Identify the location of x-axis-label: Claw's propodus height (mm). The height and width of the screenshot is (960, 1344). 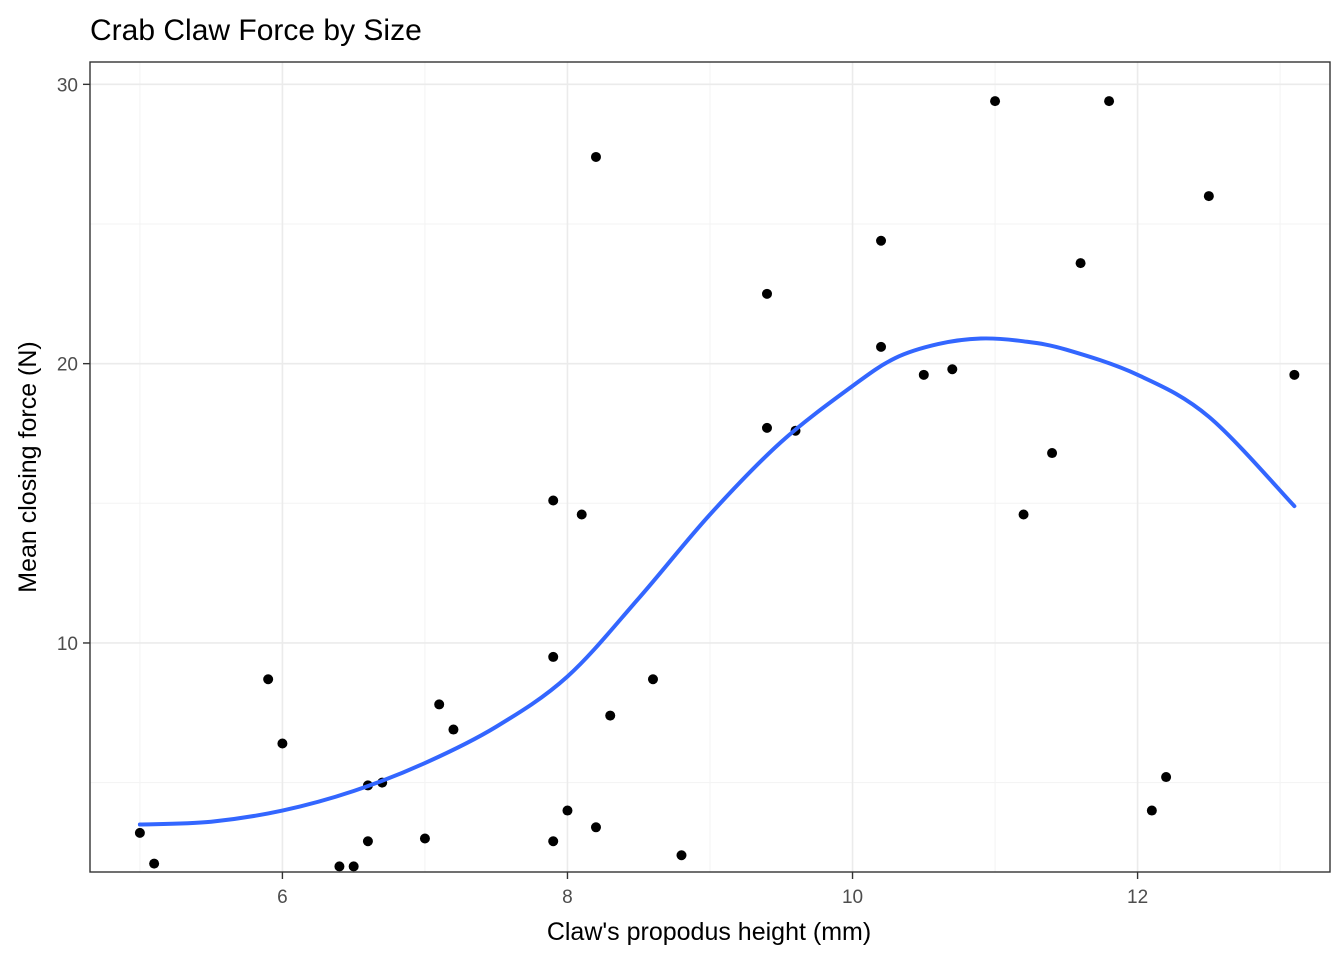
(709, 932).